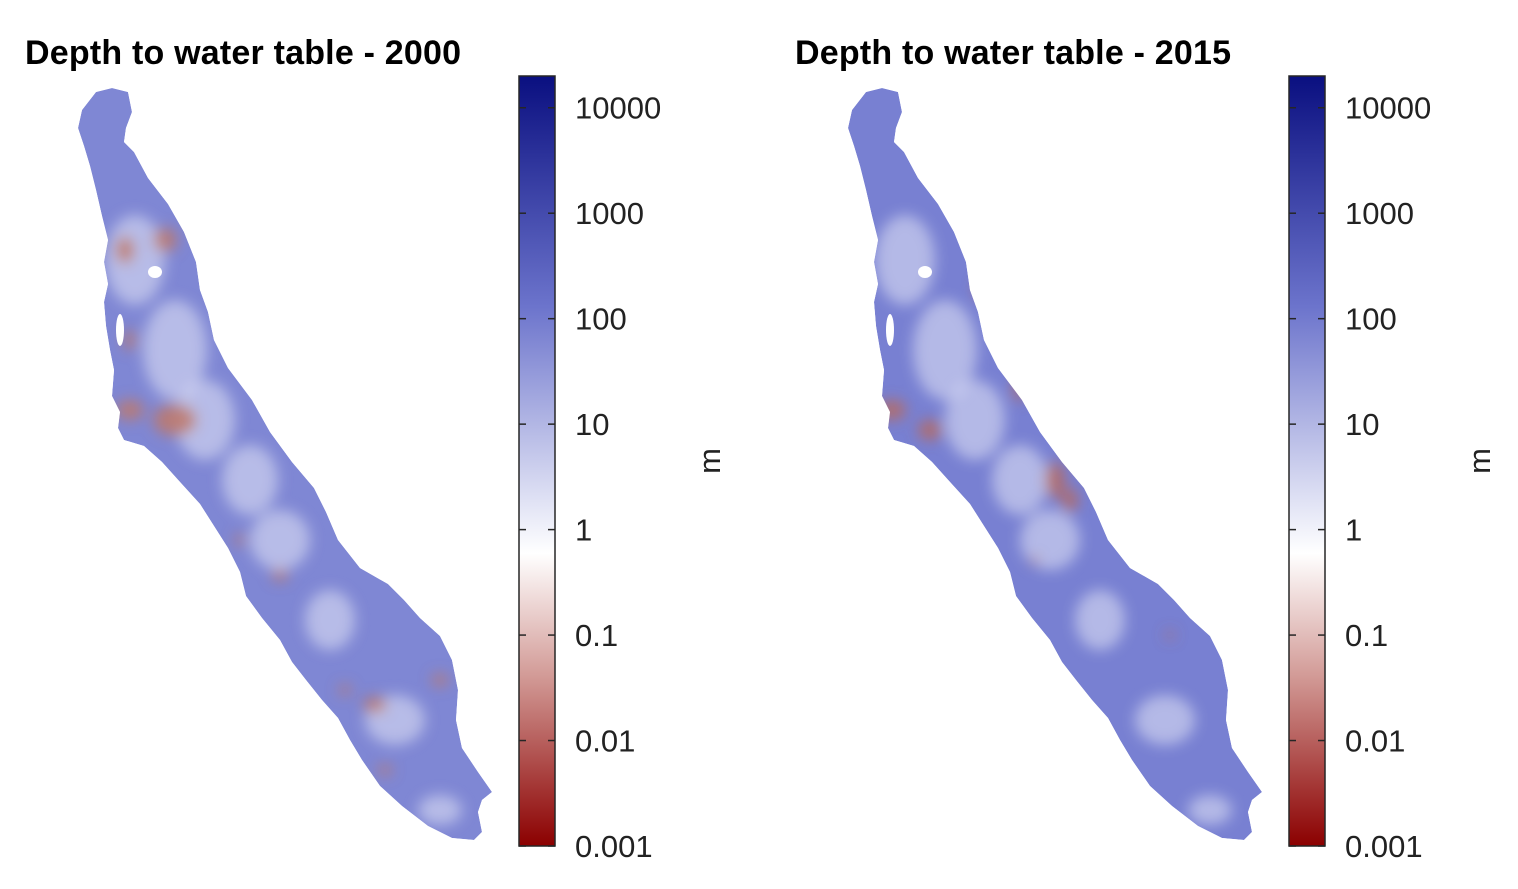  What do you see at coordinates (1013, 53) in the screenshot?
I see `chart-title: Depth to water table - 2015` at bounding box center [1013, 53].